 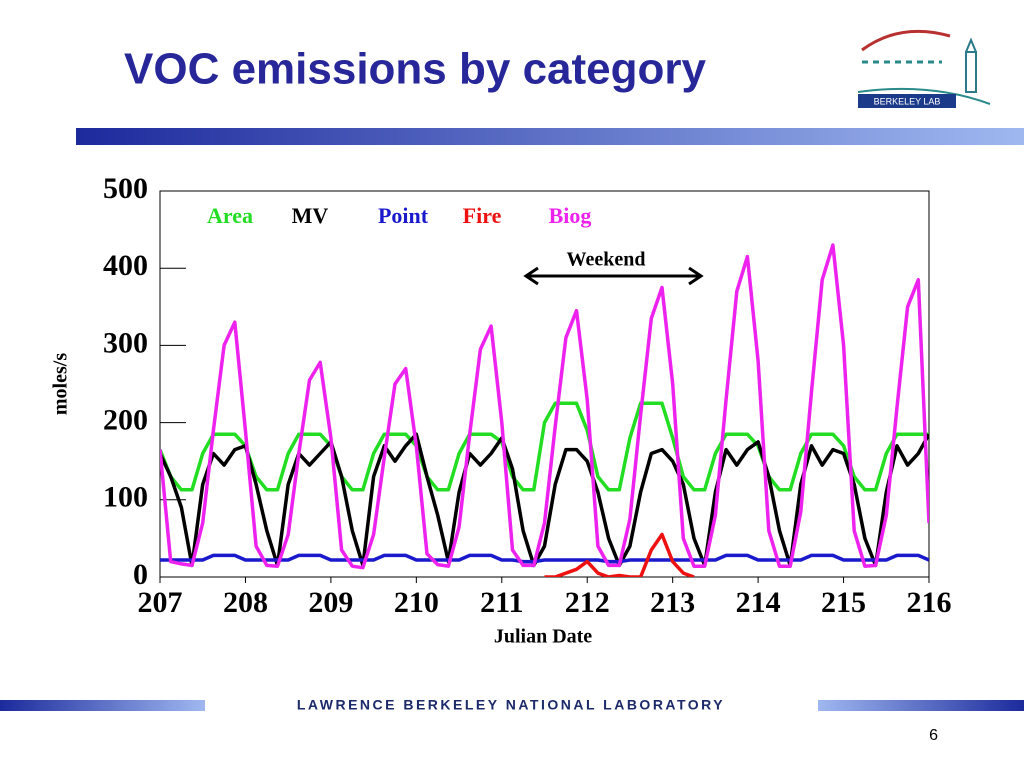 I want to click on x-tick-label: 210, so click(x=416, y=602).